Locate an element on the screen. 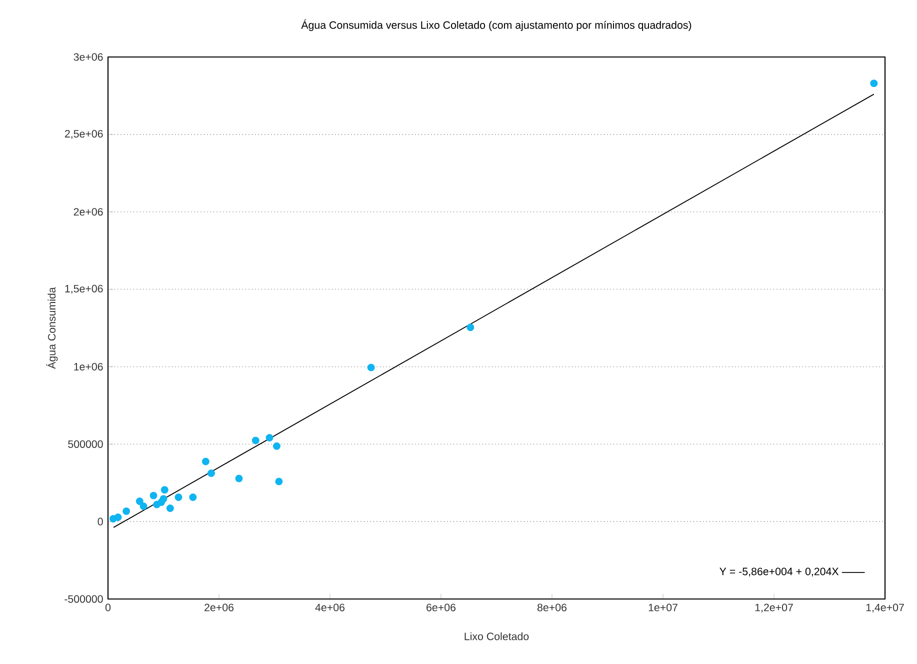 This screenshot has width=917, height=664. legend-label: Y = -5,86e+004 + 0,204X is located at coordinates (779, 572).